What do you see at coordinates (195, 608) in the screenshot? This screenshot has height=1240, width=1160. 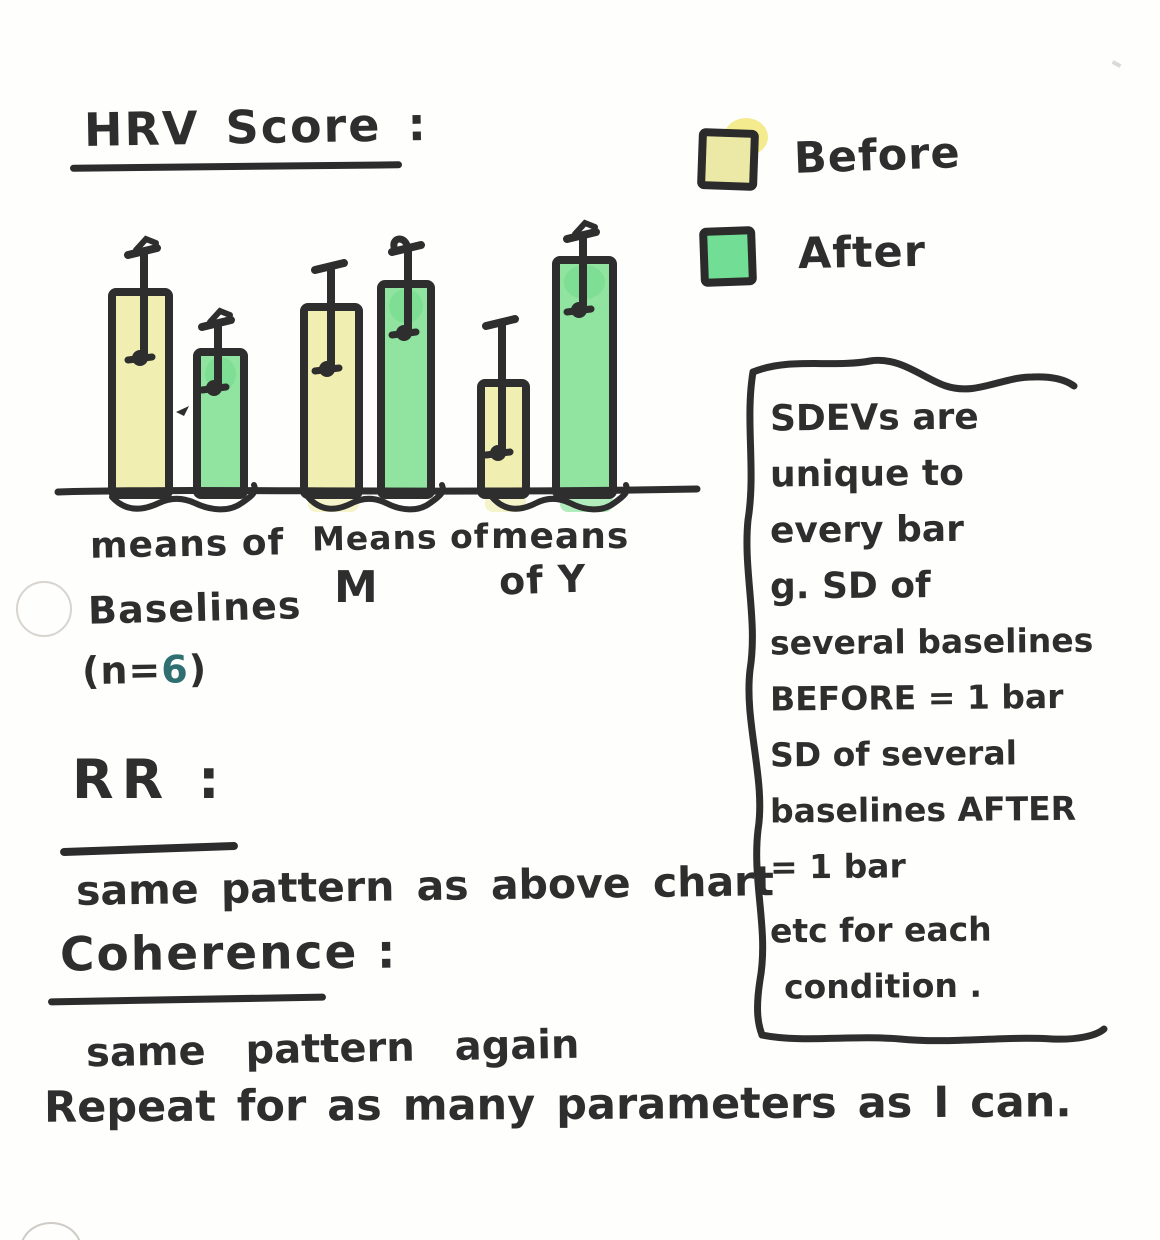 I see `category-baselines-line2: Baselines` at bounding box center [195, 608].